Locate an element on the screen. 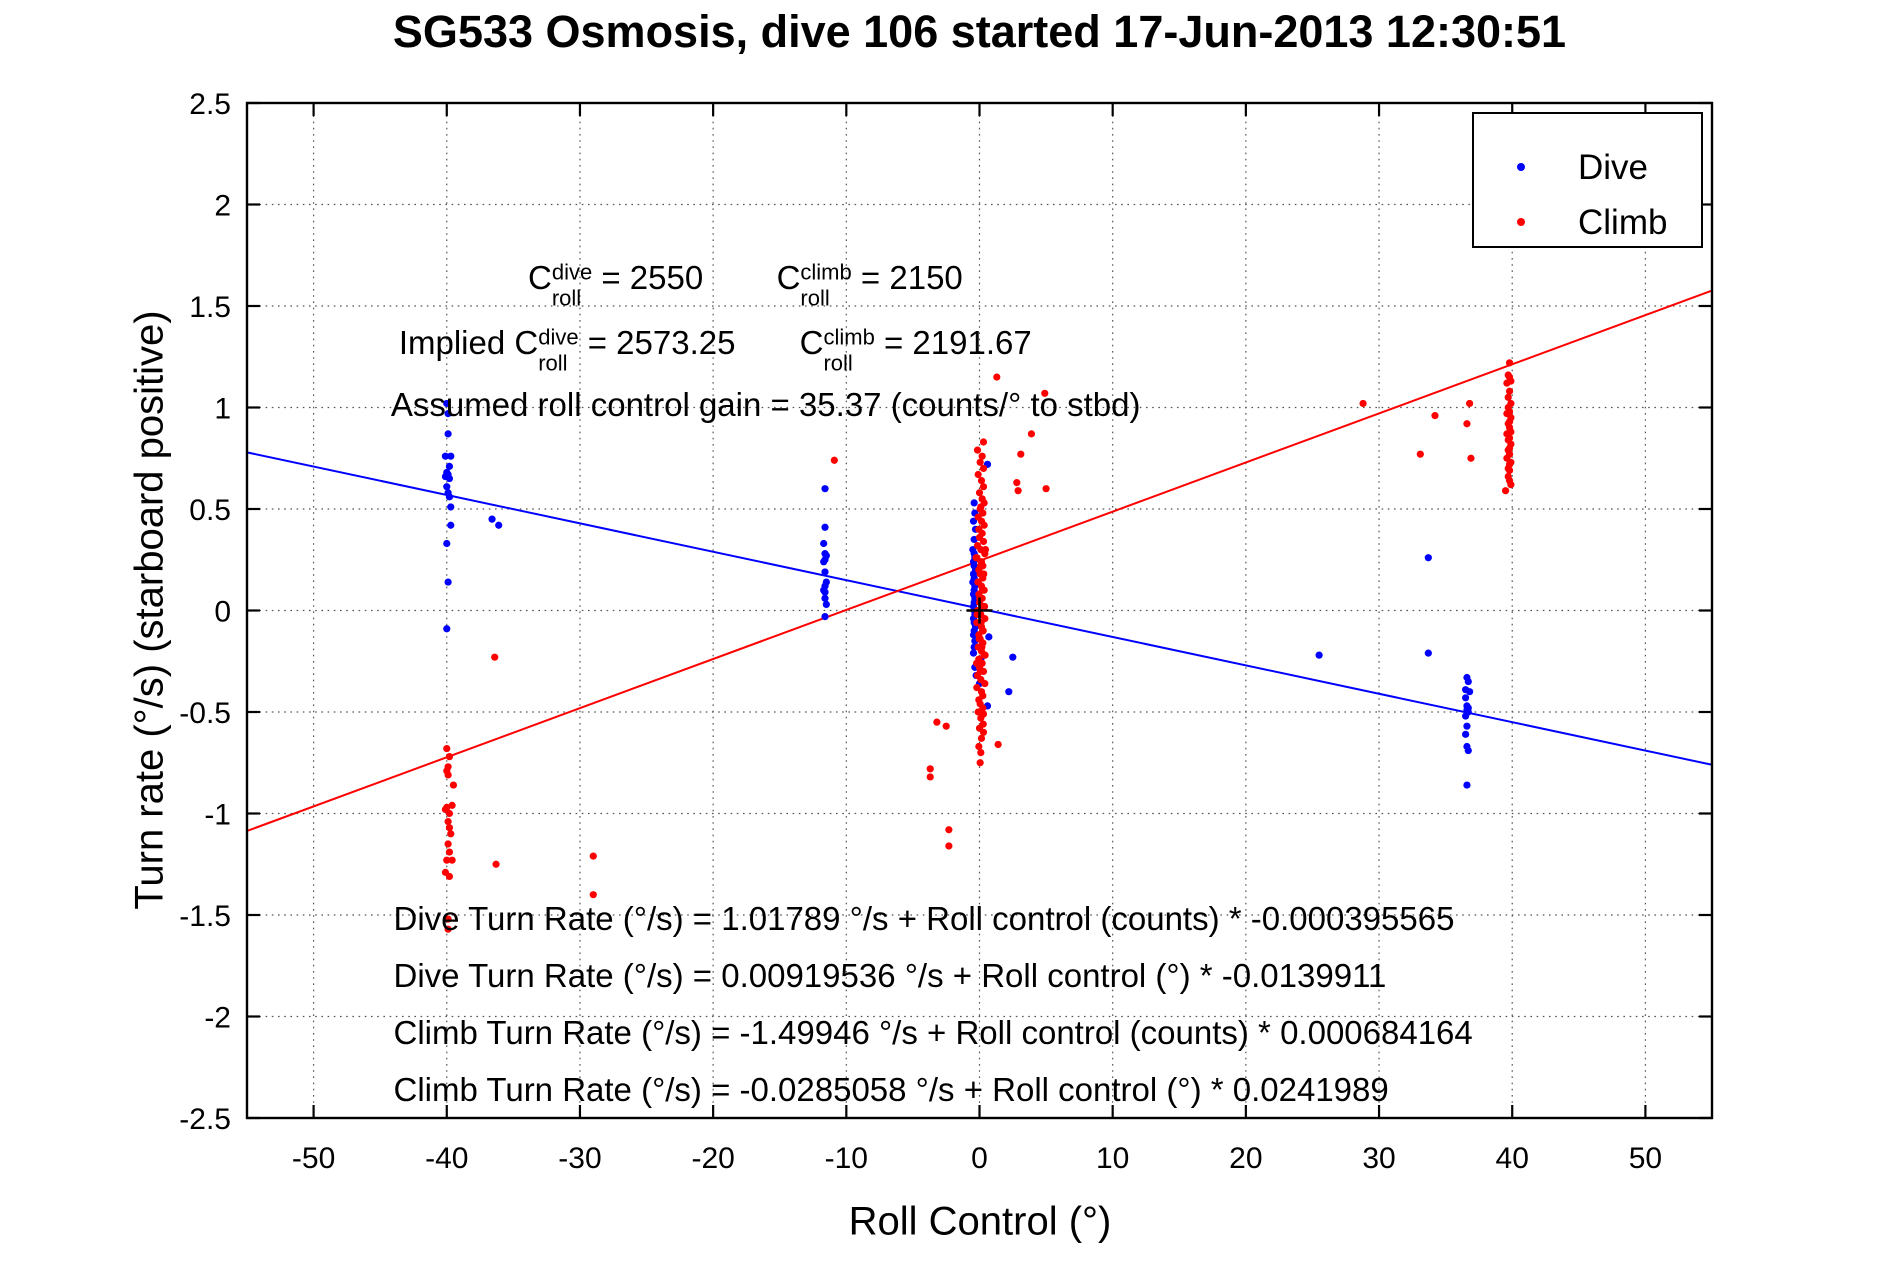 The width and height of the screenshot is (1891, 1262). y-tick-label: -2.5 is located at coordinates (205, 1119).